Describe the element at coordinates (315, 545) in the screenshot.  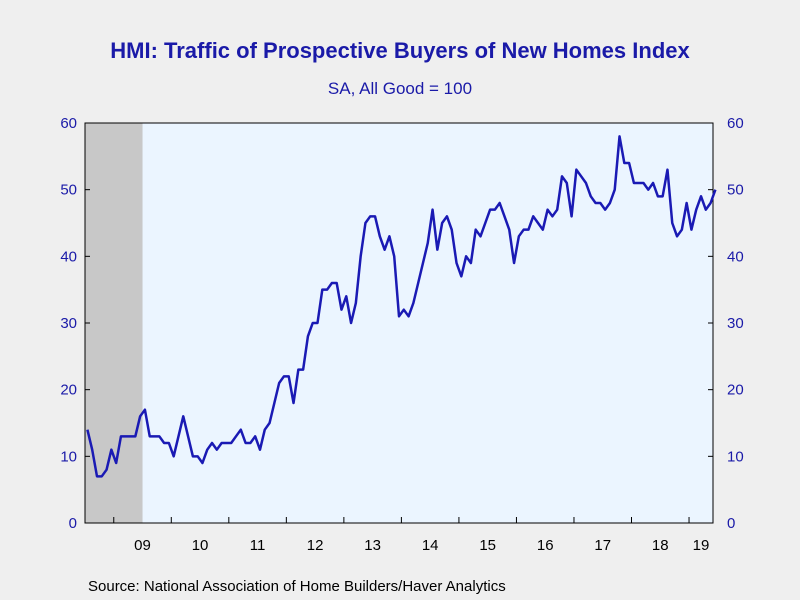
I see `x-tick-label: 12` at that location.